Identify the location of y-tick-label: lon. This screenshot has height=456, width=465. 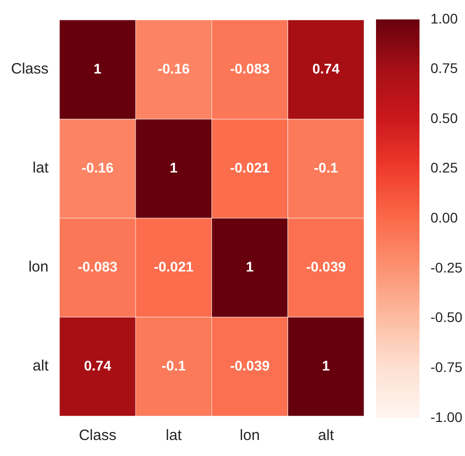
(38, 267).